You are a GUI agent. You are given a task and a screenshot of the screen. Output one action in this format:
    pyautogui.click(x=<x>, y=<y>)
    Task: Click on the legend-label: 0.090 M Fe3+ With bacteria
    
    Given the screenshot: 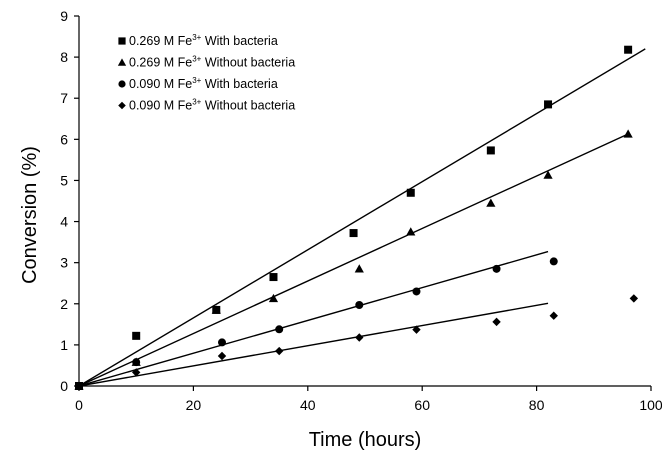 What is the action you would take?
    pyautogui.click(x=203, y=83)
    